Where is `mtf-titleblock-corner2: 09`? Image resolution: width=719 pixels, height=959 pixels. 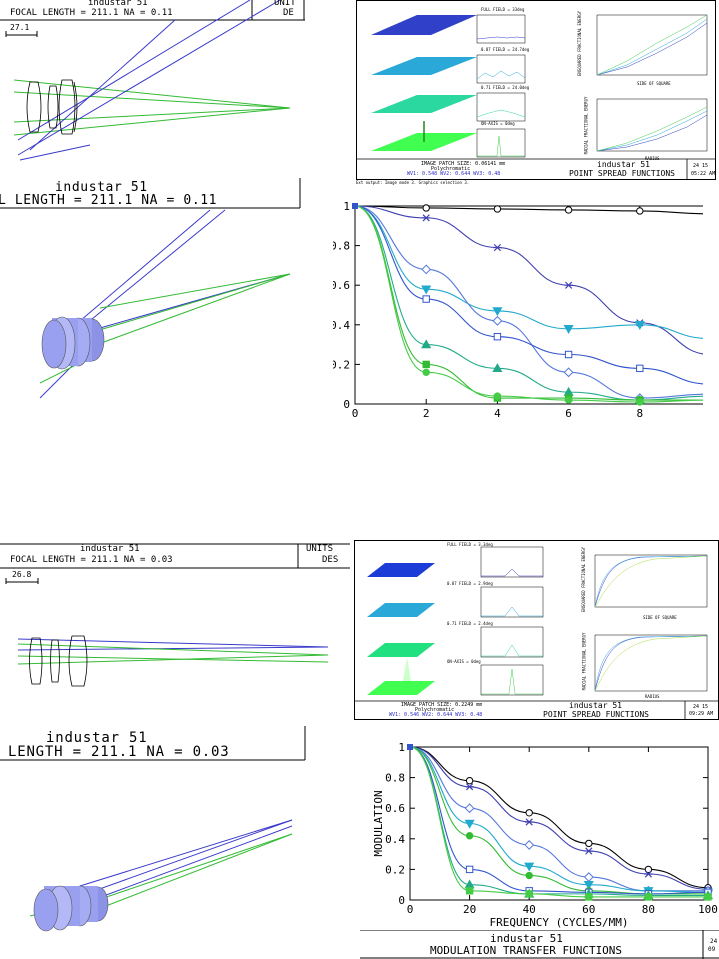
mtf-titleblock-corner2: 09 is located at coordinates (712, 949).